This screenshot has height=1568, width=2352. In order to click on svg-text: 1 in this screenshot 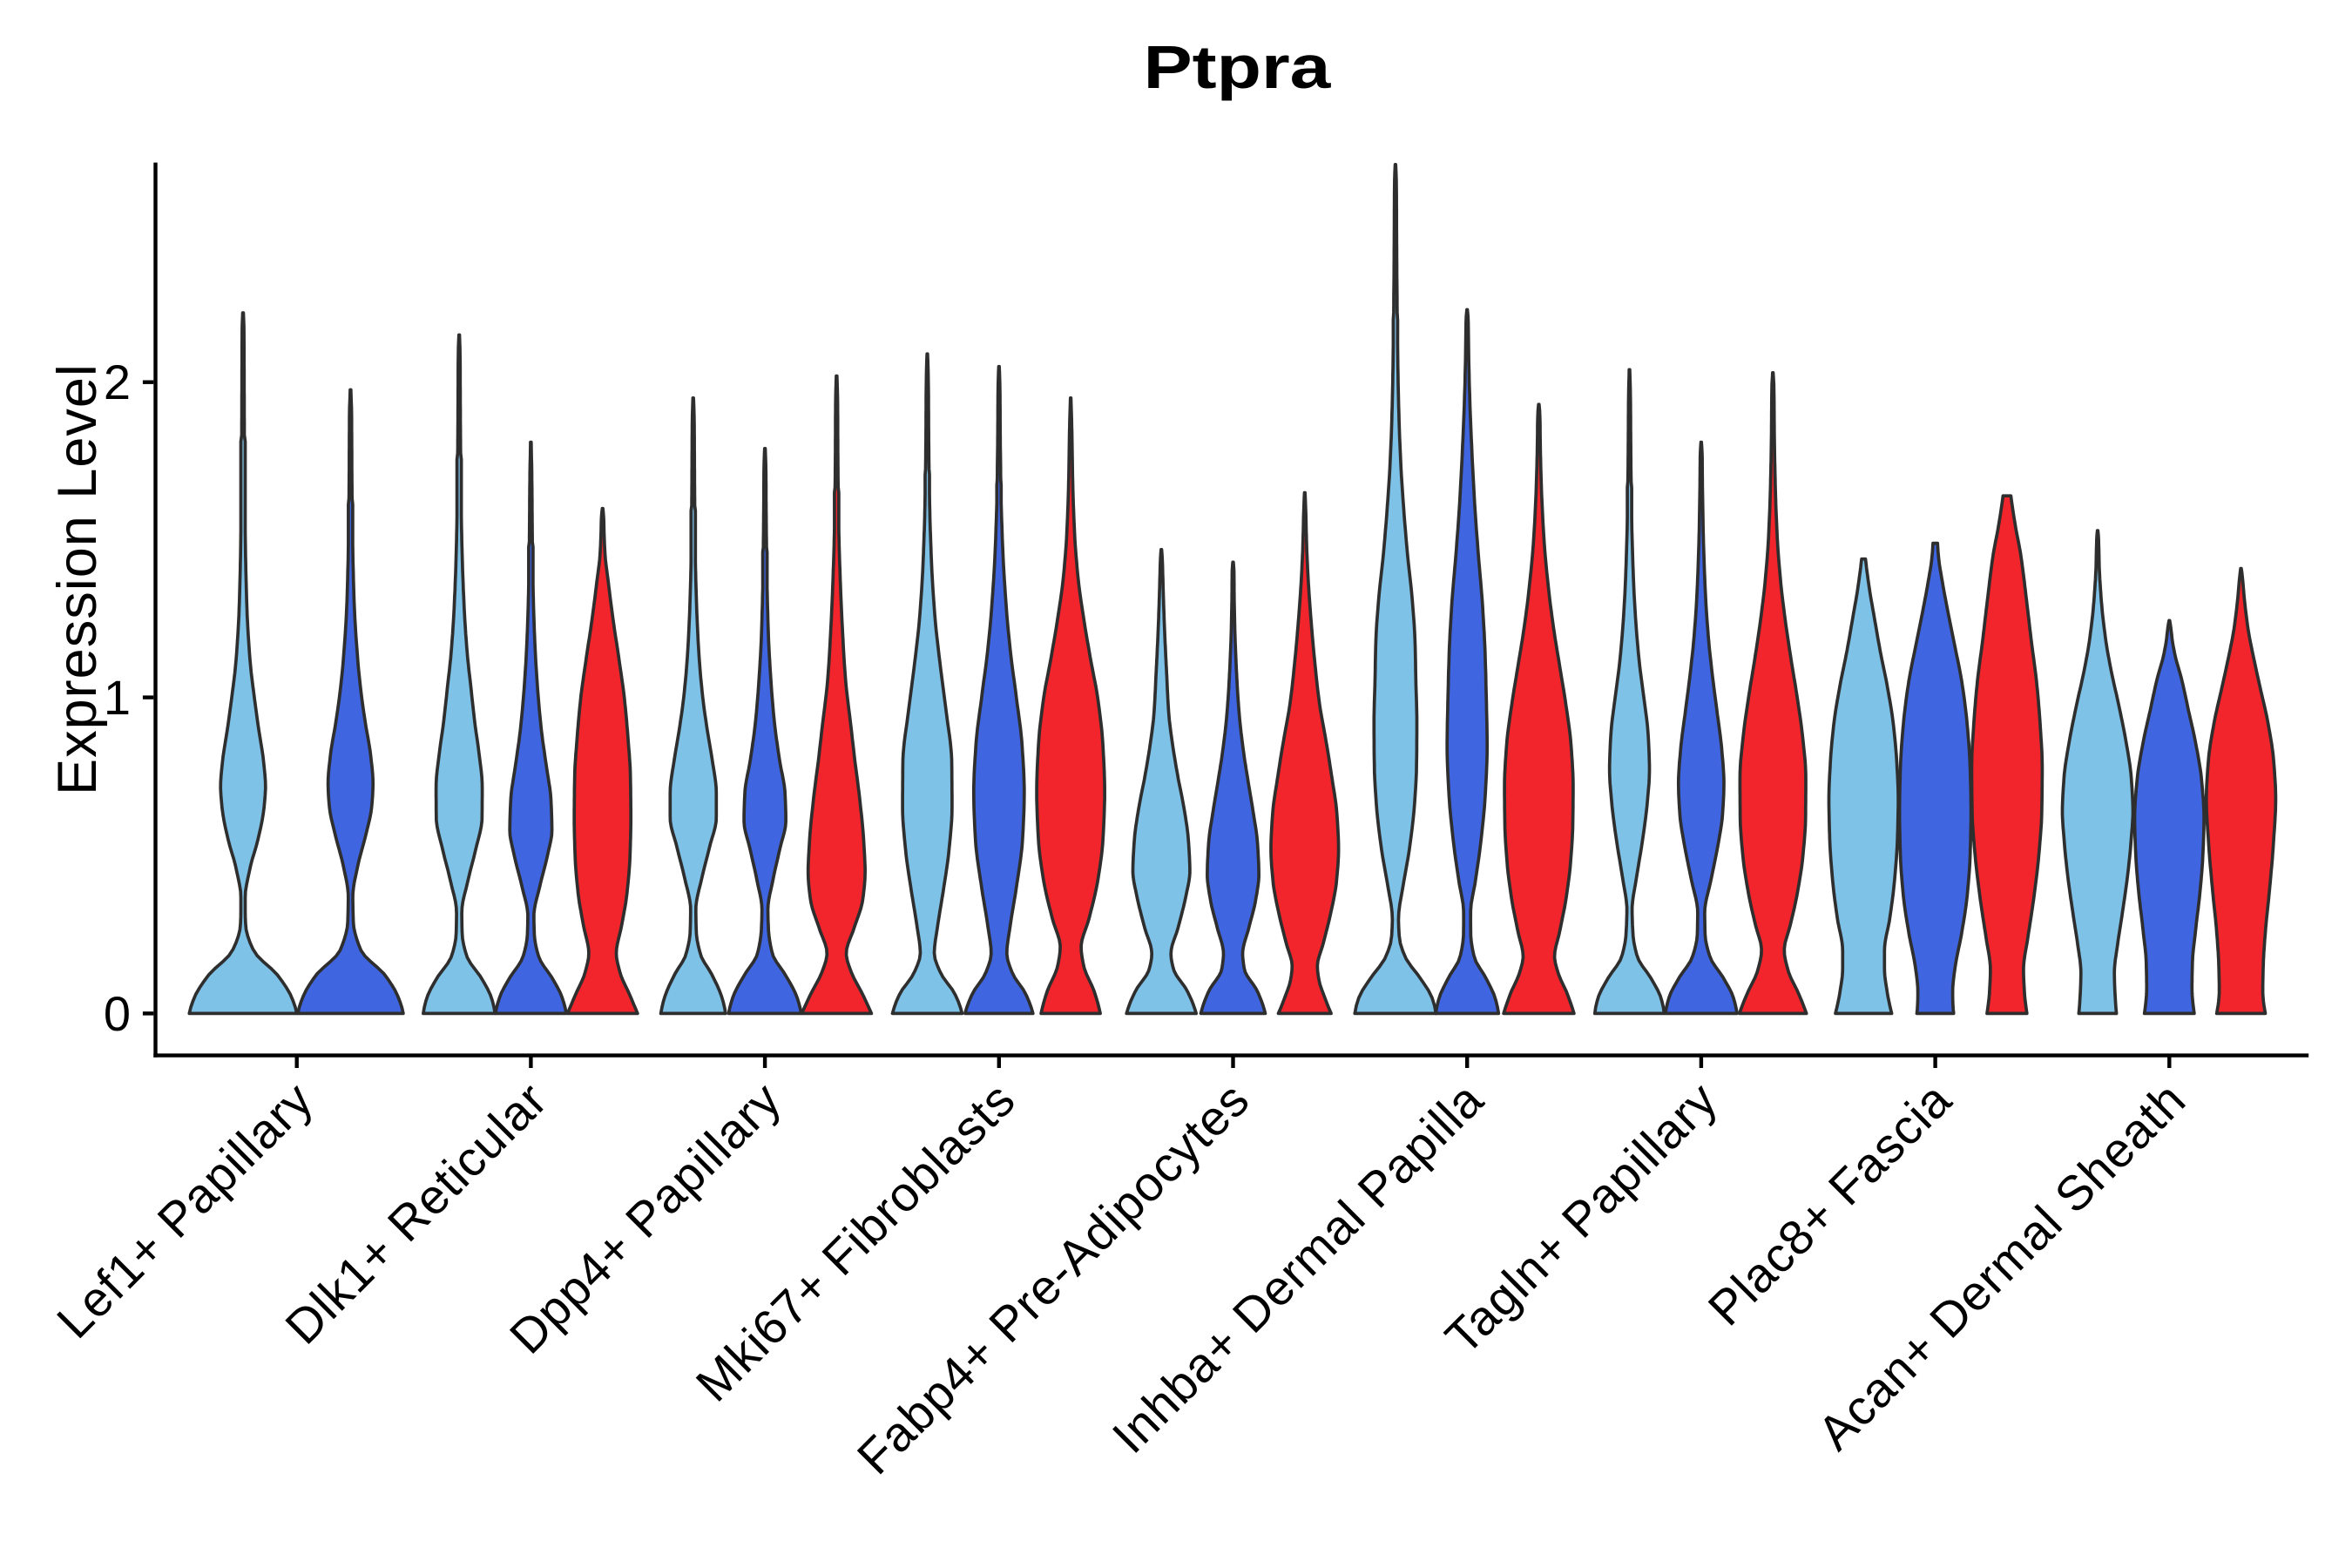, I will do `click(118, 697)`.